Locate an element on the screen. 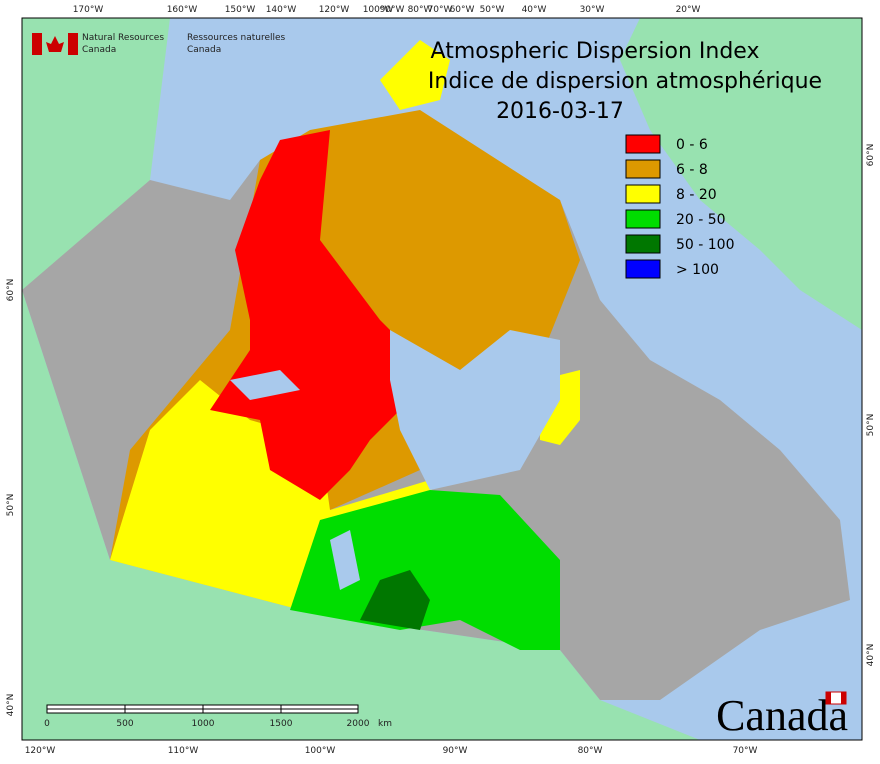 The height and width of the screenshot is (764, 880). title: Atmospheric Dispersion Index is located at coordinates (595, 51).